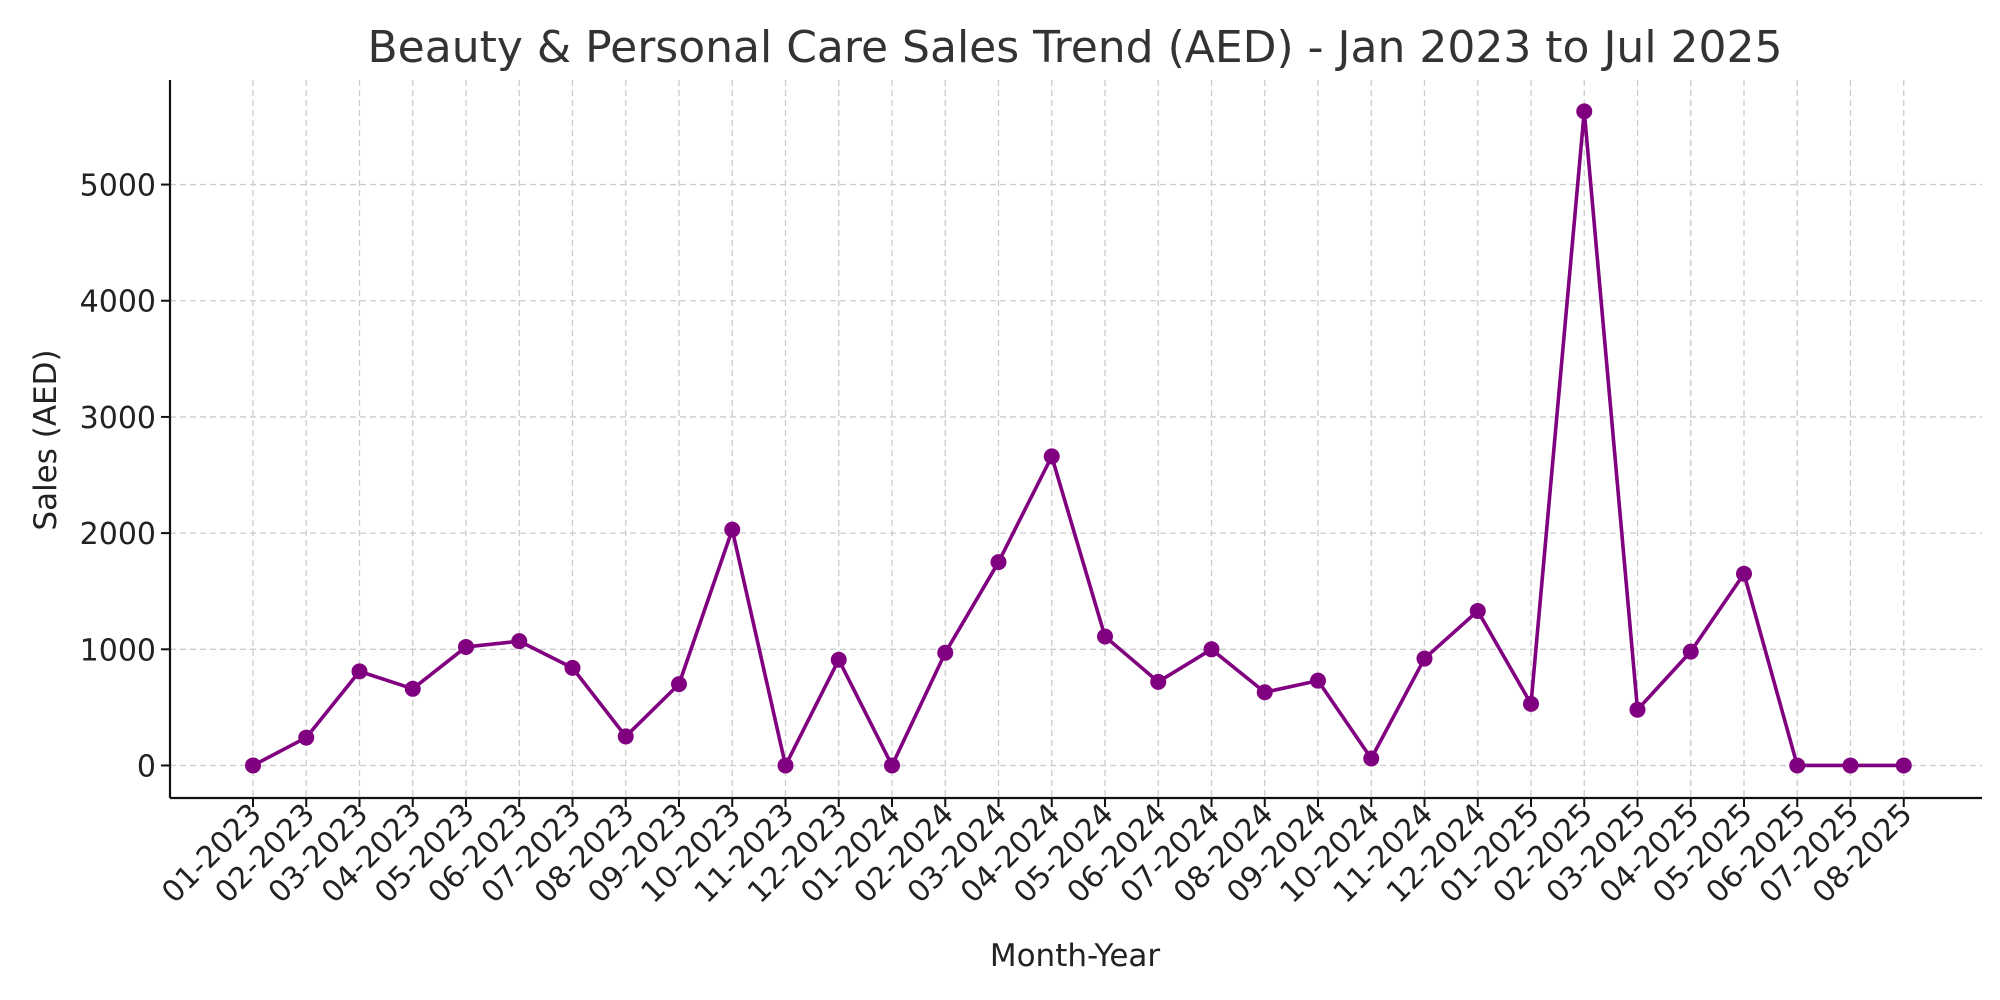  Describe the element at coordinates (118, 418) in the screenshot. I see `y-tick-label: 3000` at that location.